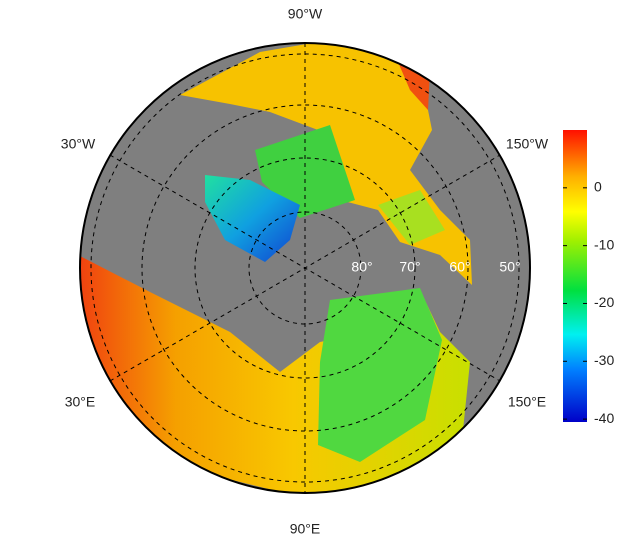  Describe the element at coordinates (575, 276) in the screenshot. I see `colorbar` at that location.